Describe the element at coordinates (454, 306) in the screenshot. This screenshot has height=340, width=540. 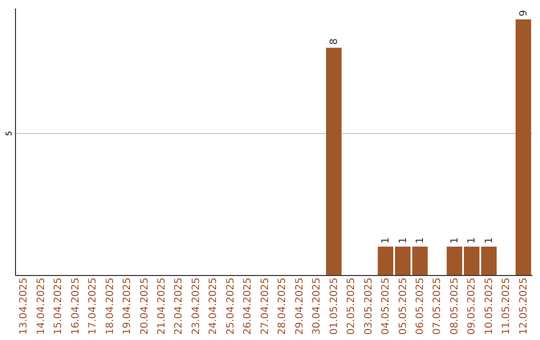
I see `x-tick-label: 08.05.2025` at that location.